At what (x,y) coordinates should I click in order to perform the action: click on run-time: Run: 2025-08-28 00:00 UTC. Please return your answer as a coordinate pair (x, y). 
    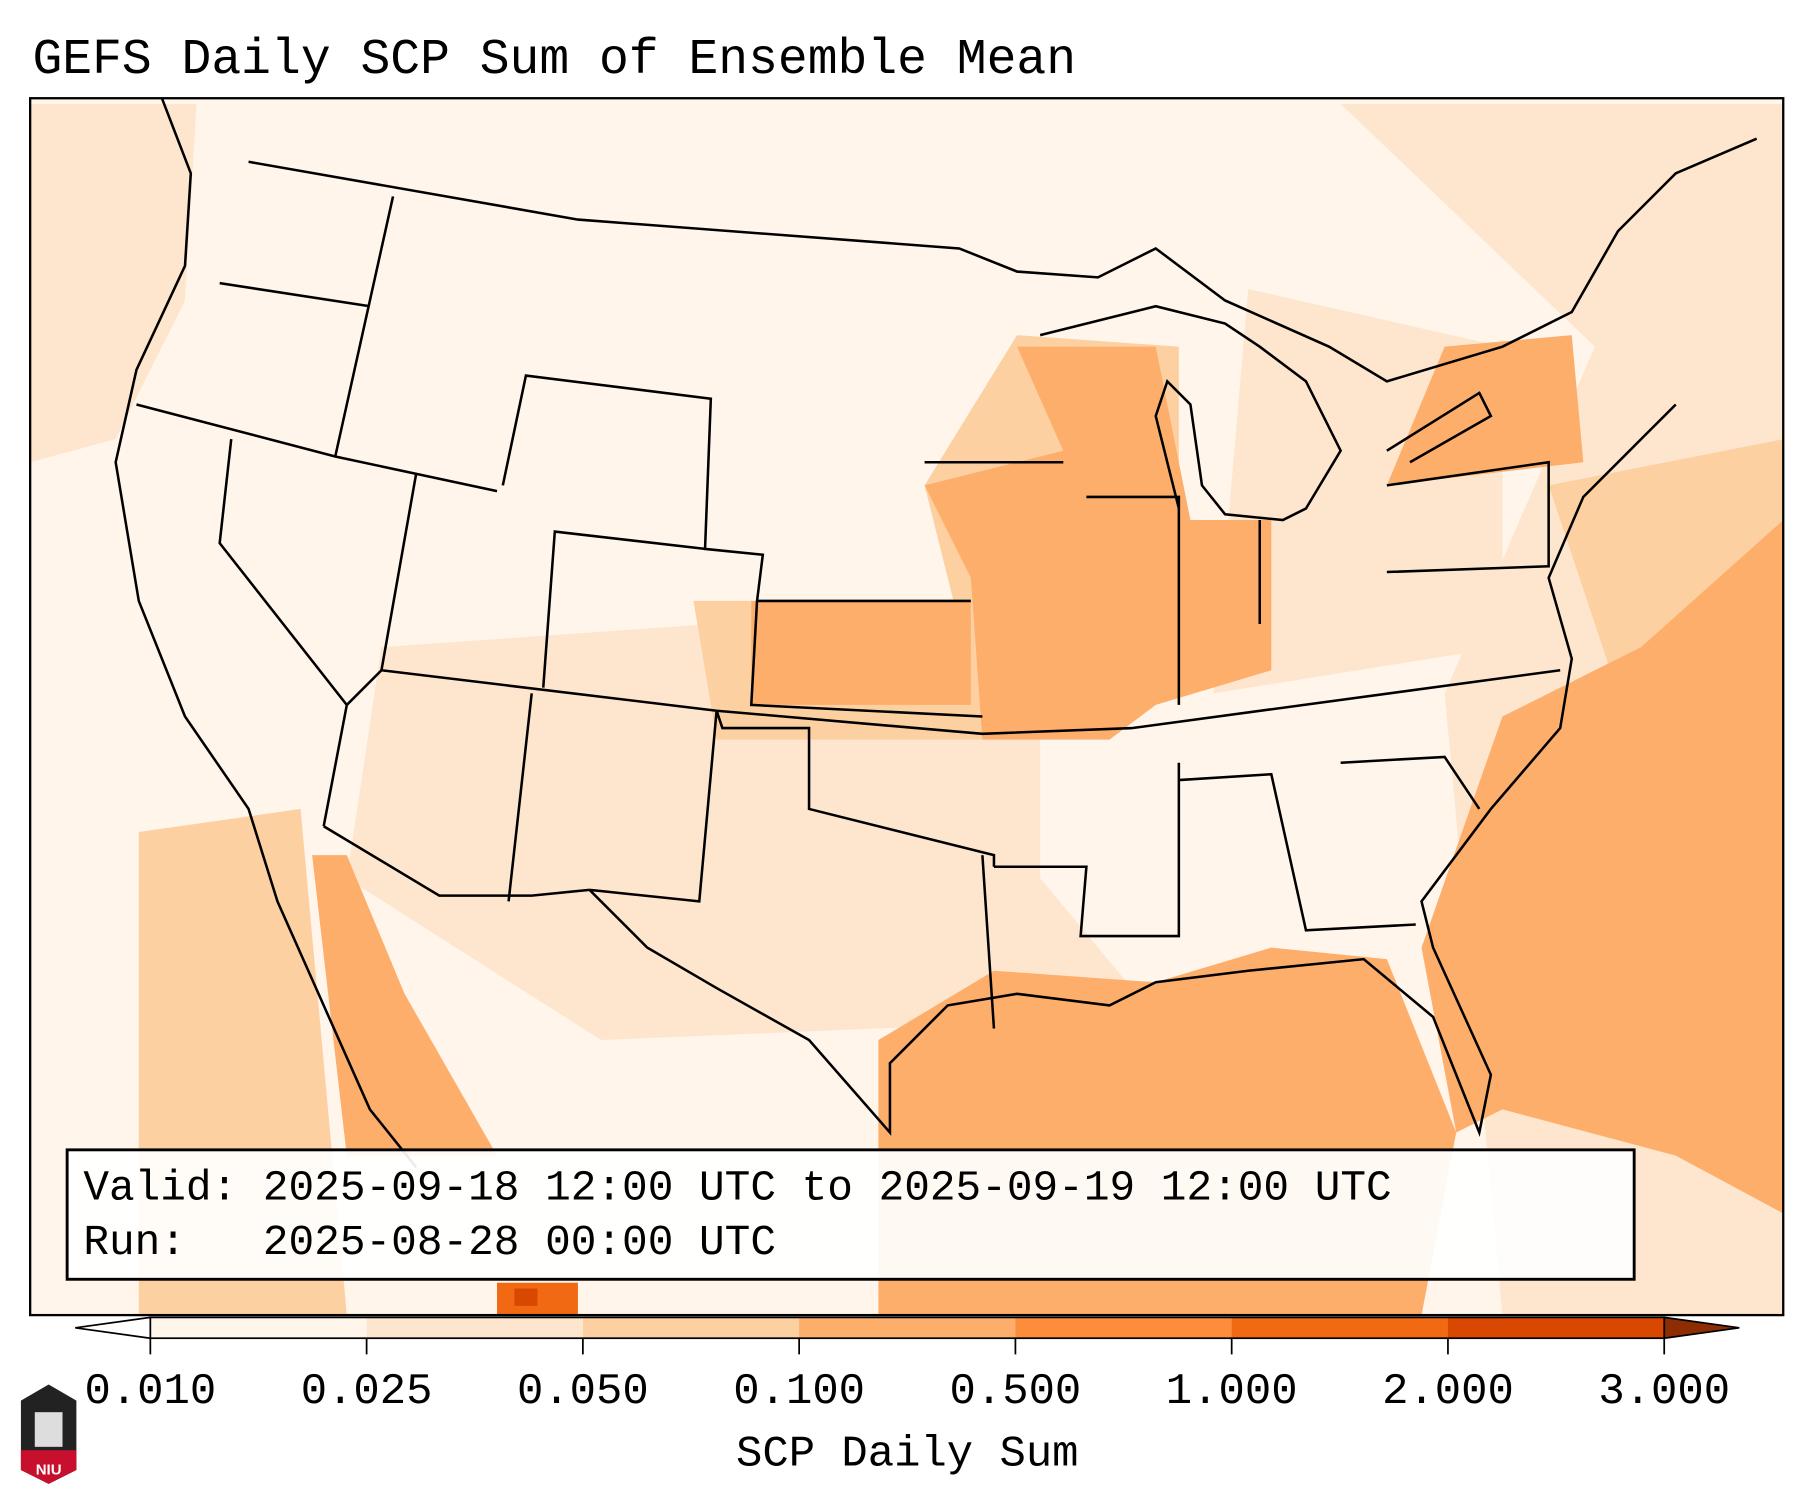
    Looking at the image, I should click on (429, 1242).